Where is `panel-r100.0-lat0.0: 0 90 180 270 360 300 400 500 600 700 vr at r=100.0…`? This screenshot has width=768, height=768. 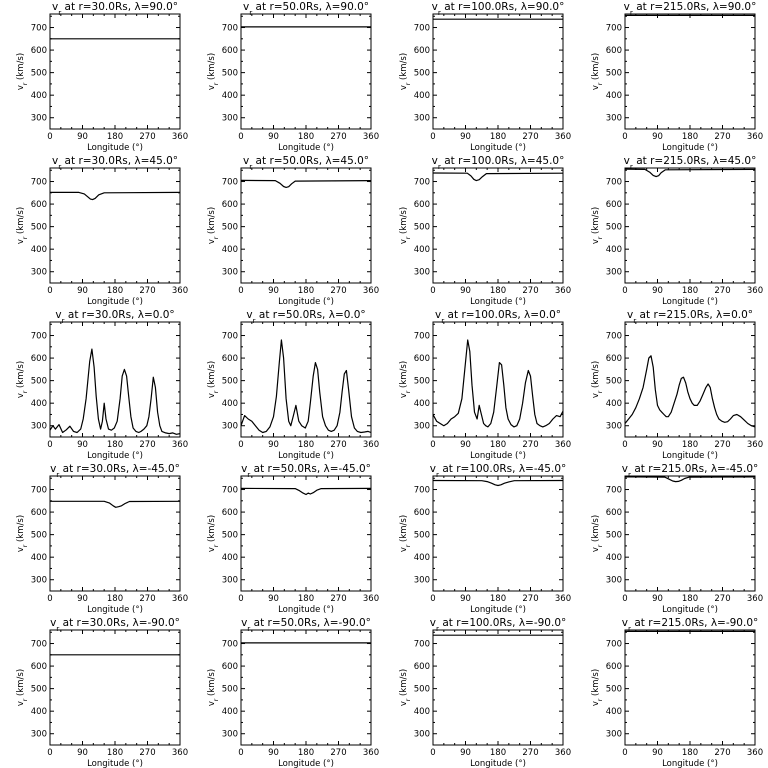 panel-r100.0-lat0.0: 0 90 180 270 360 300 400 500 600 700 vr at r=100.0… is located at coordinates (485, 385).